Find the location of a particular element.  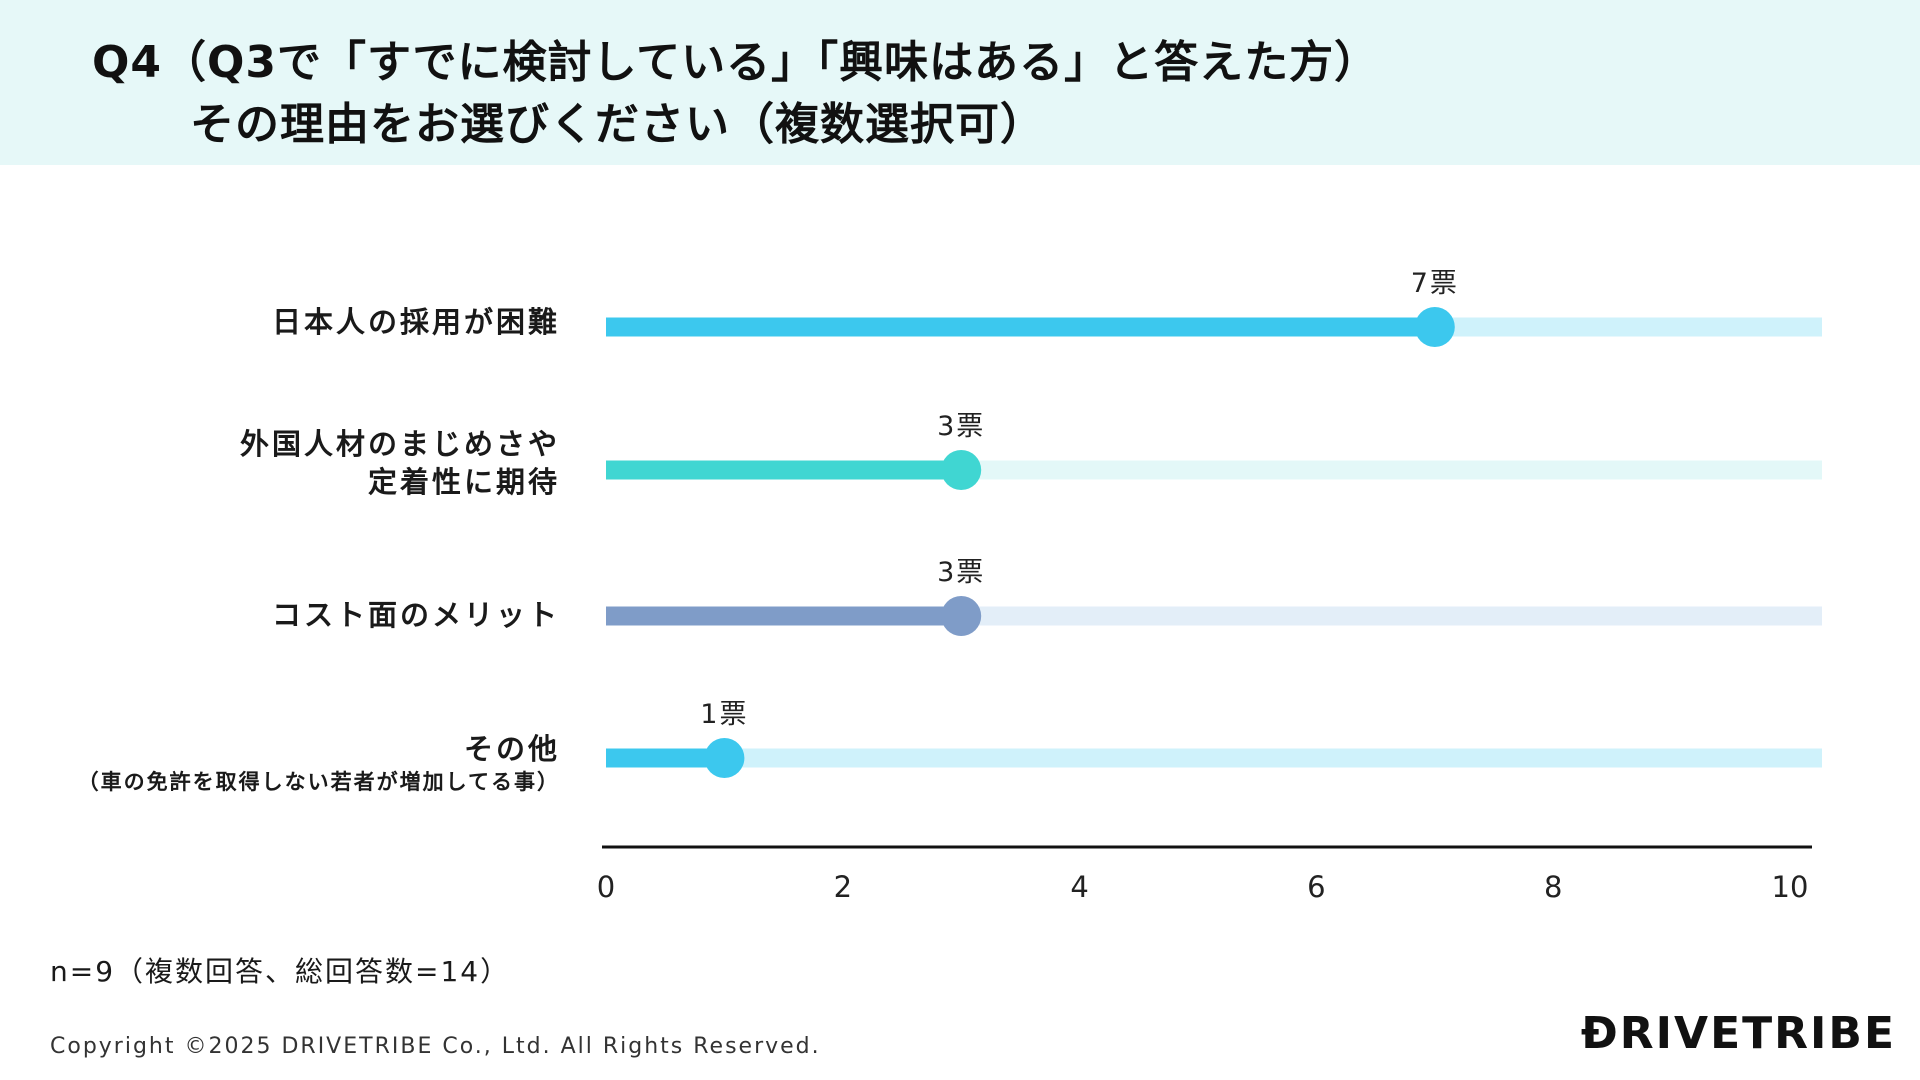

category-label-text: 外国人材のまじめさや is located at coordinates (399, 444).